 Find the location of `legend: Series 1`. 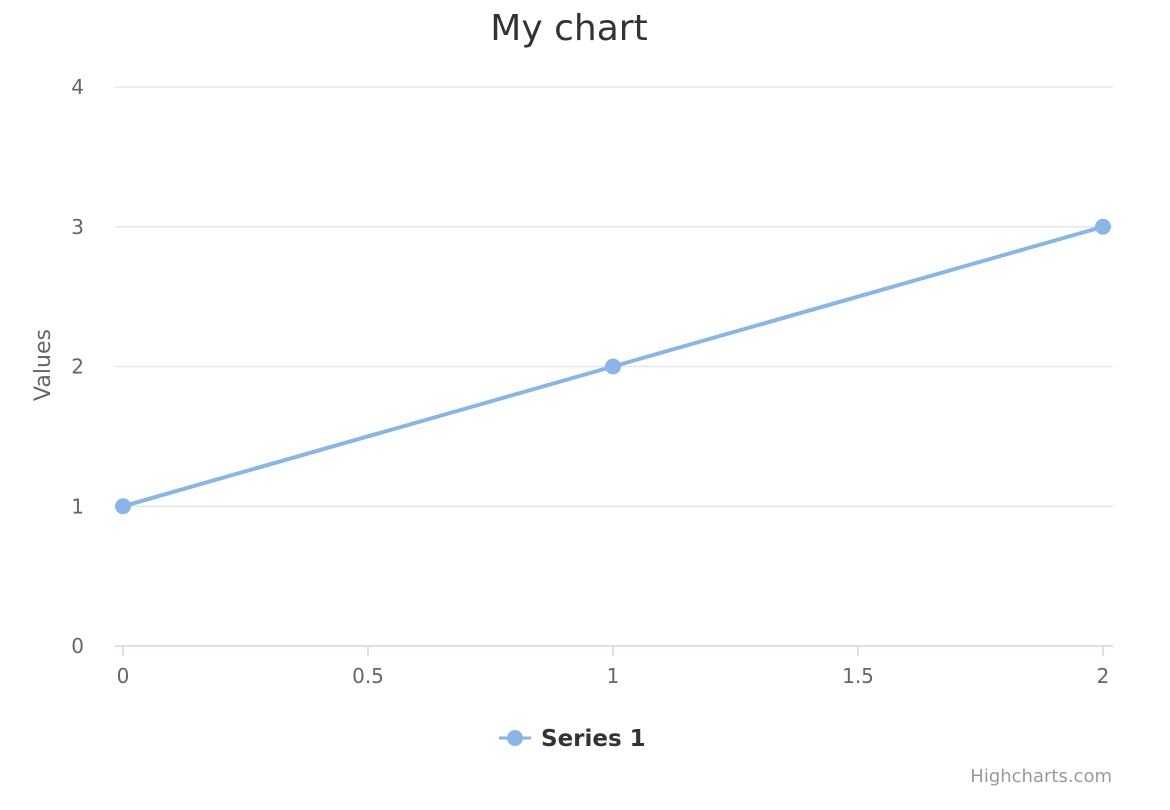

legend: Series 1 is located at coordinates (572, 739).